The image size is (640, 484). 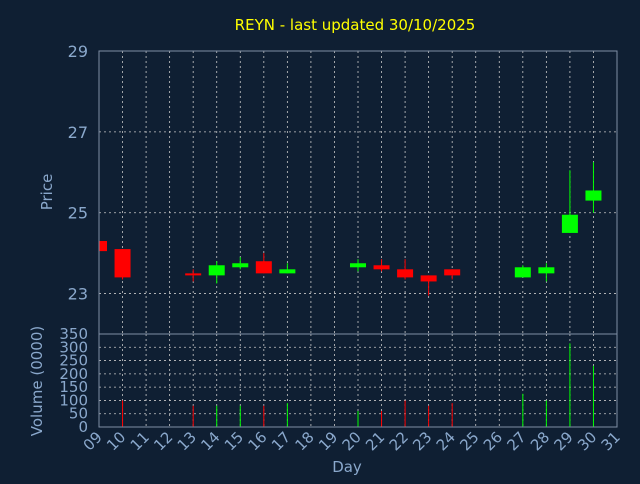 I want to click on price-tick-label: 29, so click(x=78, y=51).